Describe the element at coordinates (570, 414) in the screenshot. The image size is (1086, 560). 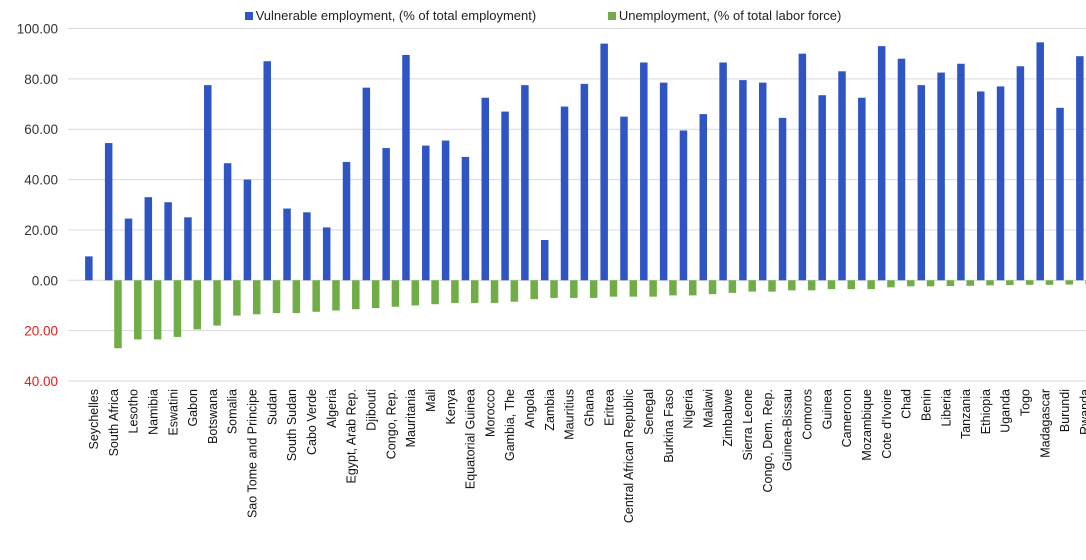
I see `category-label: Mauritius` at that location.